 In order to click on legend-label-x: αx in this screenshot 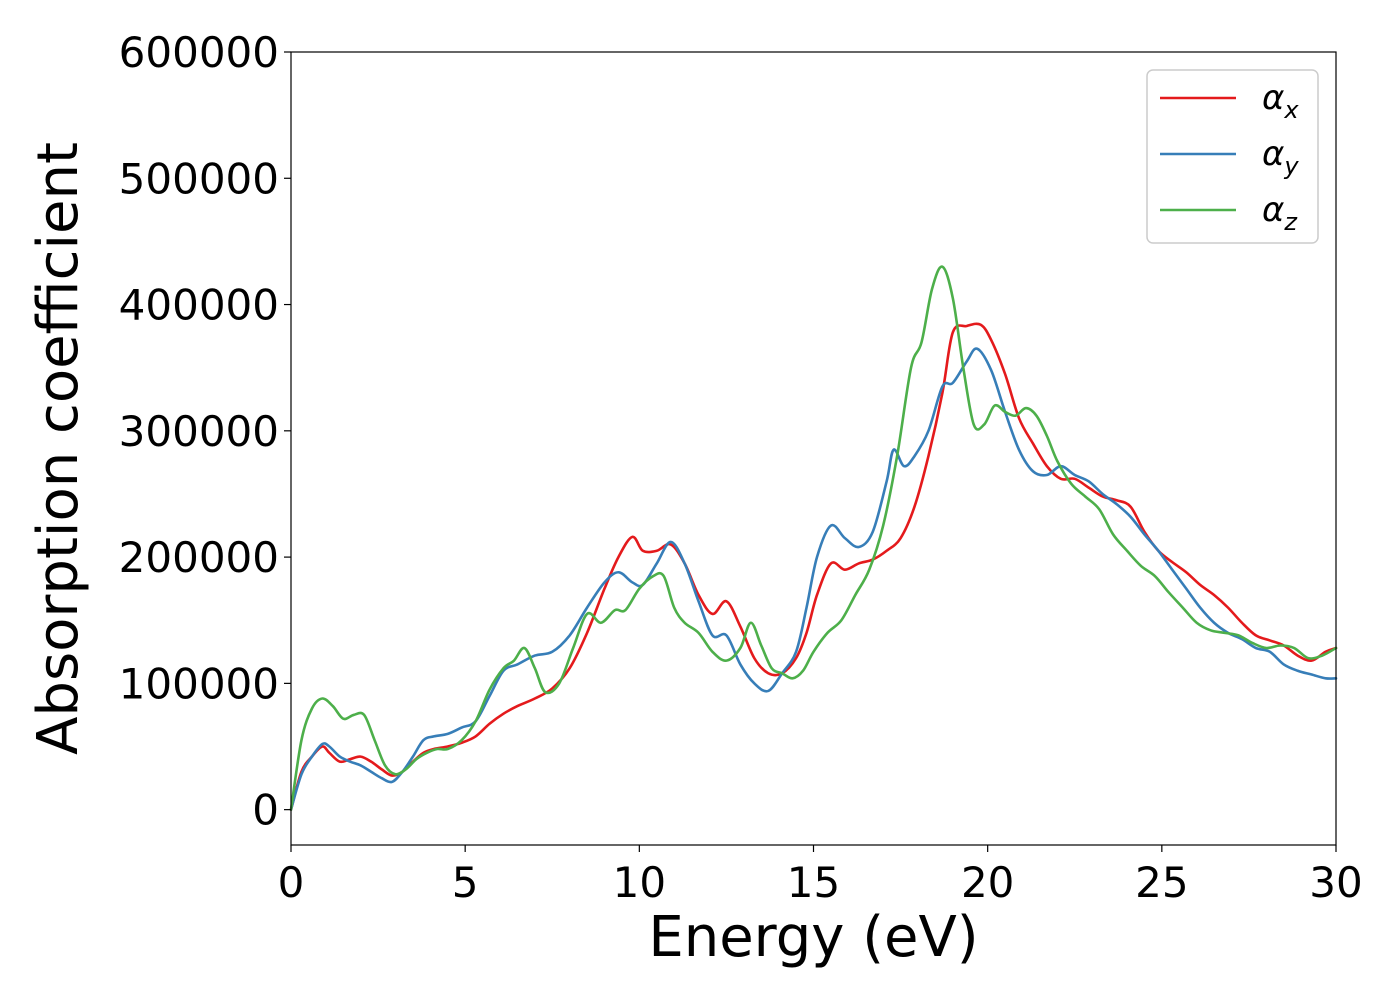, I will do `click(1280, 101)`.